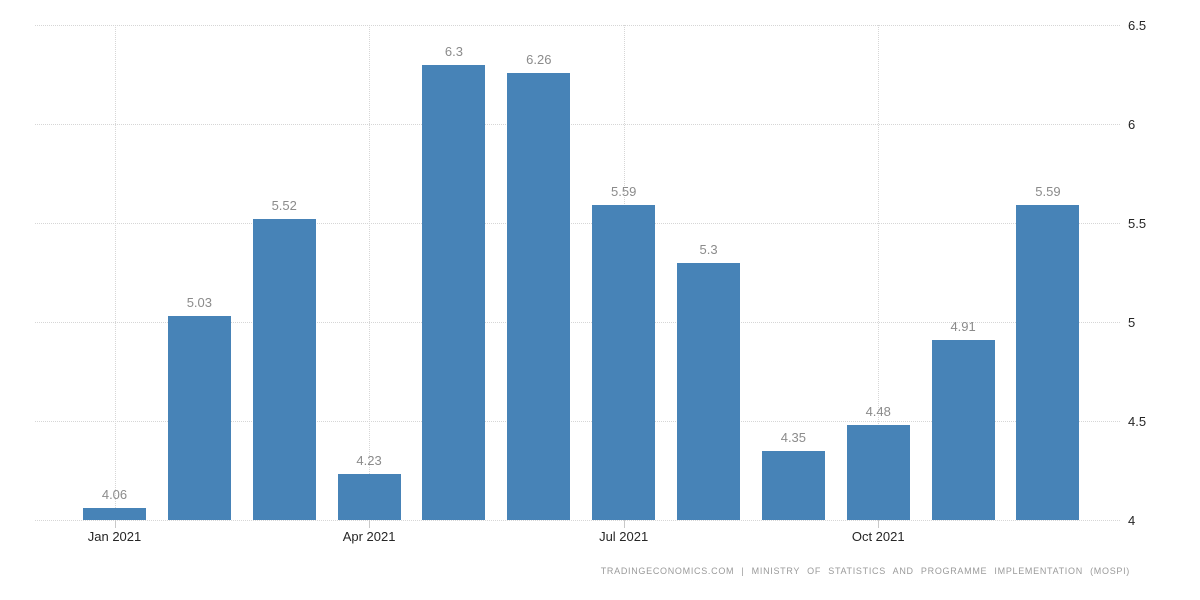 Image resolution: width=1200 pixels, height=600 pixels. What do you see at coordinates (369, 461) in the screenshot?
I see `bar-value-label: 4.23` at bounding box center [369, 461].